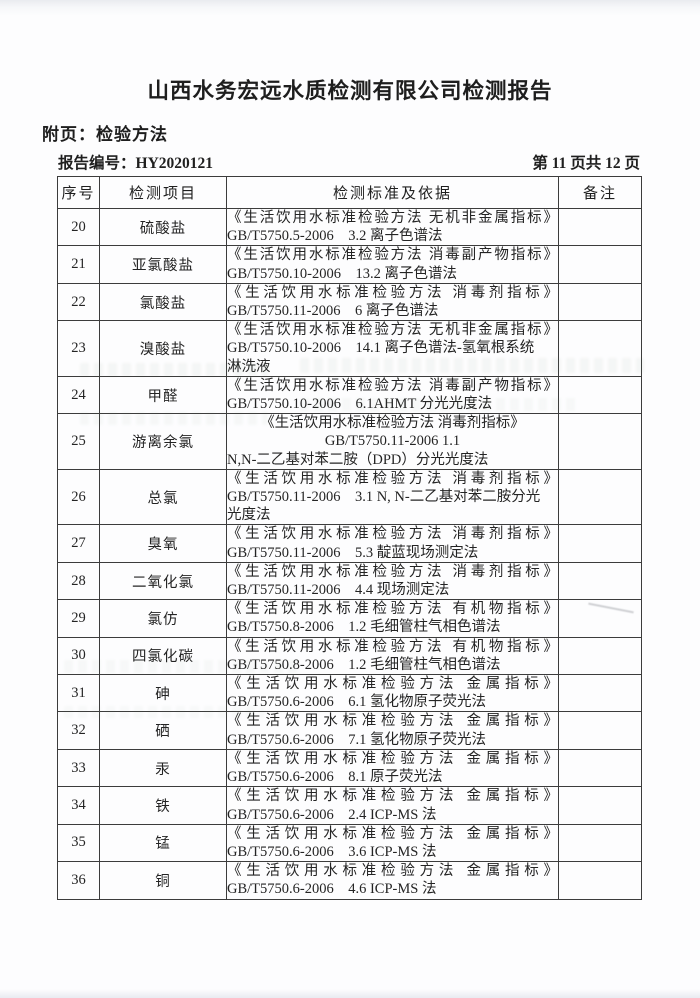 Image resolution: width=700 pixels, height=998 pixels. What do you see at coordinates (78, 192) in the screenshot?
I see `column-header: 序号` at bounding box center [78, 192].